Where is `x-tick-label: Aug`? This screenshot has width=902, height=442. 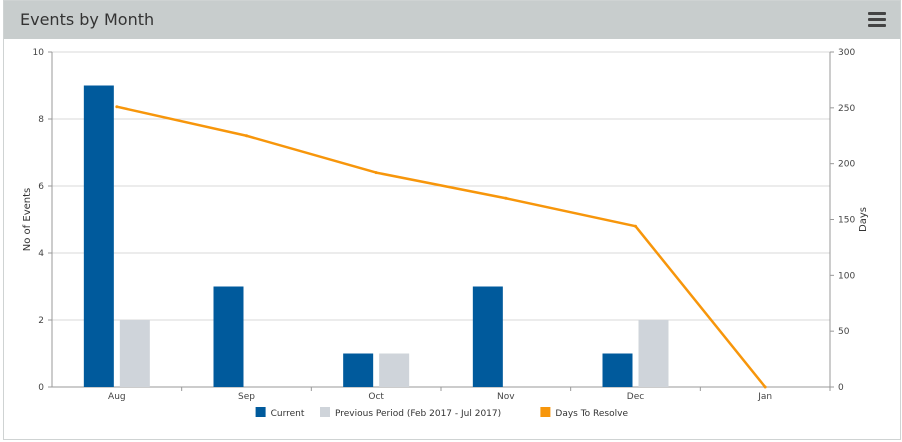 x-tick-label: Aug is located at coordinates (117, 397).